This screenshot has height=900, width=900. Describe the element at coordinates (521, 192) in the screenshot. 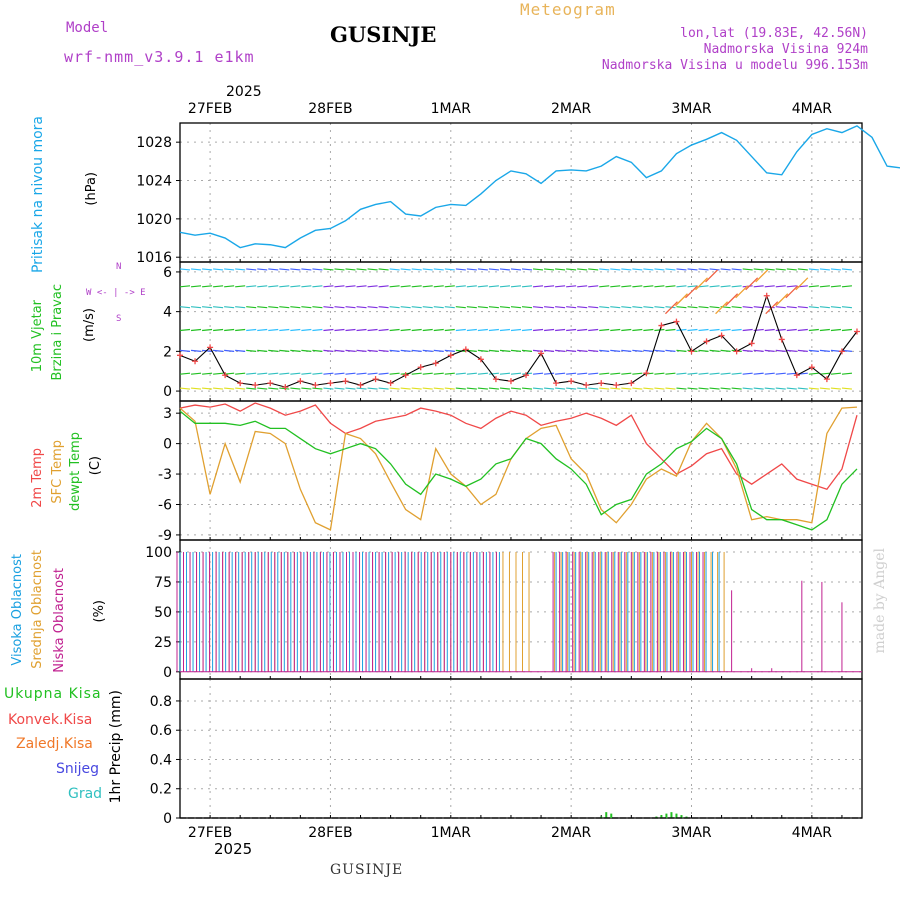

I see `panel-frame-pressure` at that location.